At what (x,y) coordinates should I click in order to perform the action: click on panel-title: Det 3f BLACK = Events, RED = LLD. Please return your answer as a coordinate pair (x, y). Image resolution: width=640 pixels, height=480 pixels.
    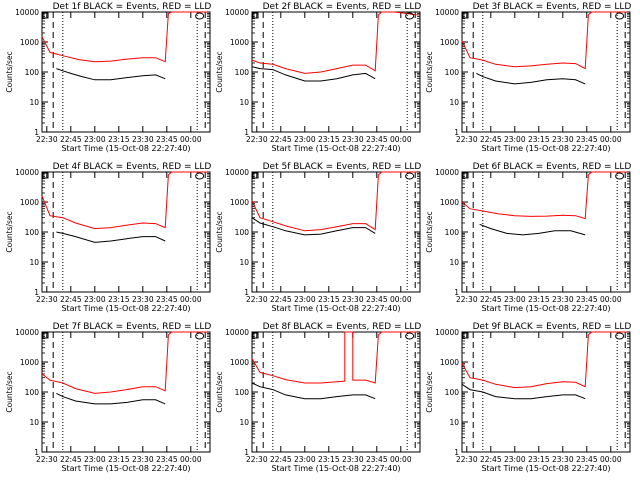
    Looking at the image, I should click on (552, 7).